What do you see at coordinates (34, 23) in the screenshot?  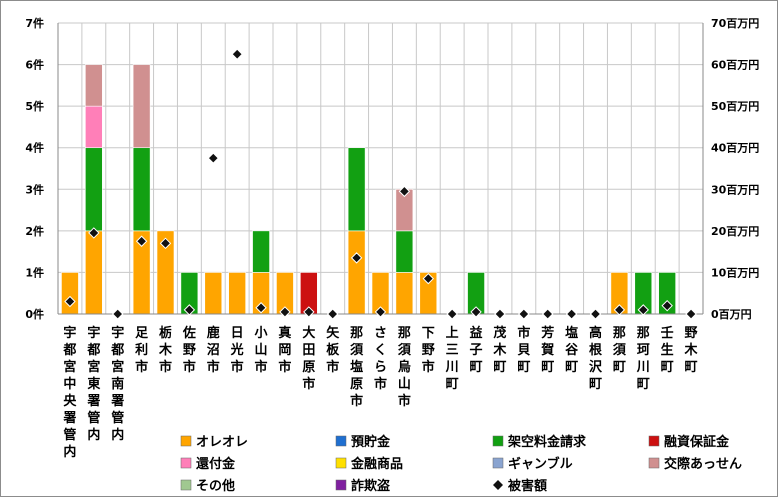 I see `y-left-tick-label: 7件` at bounding box center [34, 23].